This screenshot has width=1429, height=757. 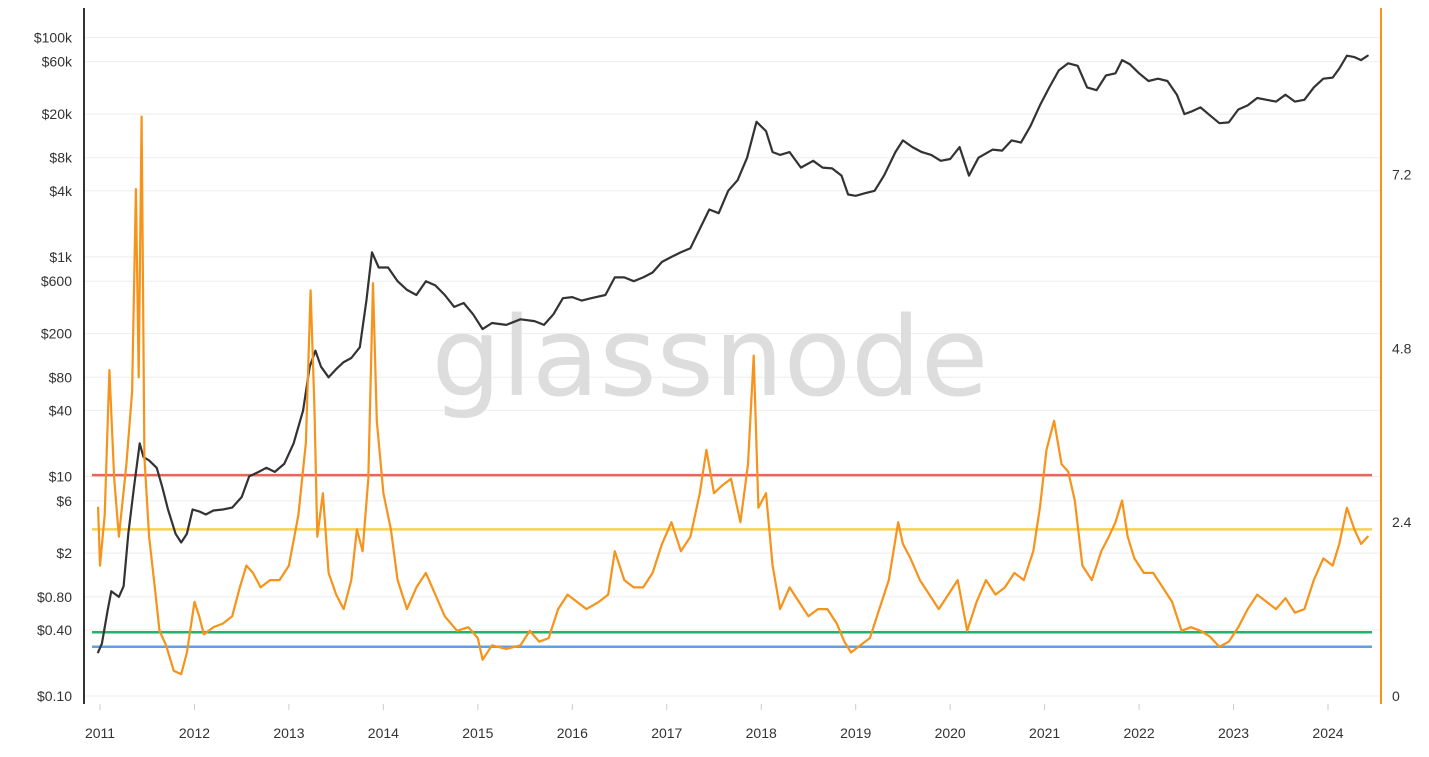 What do you see at coordinates (61, 257) in the screenshot?
I see `left-tick-label: $1k` at bounding box center [61, 257].